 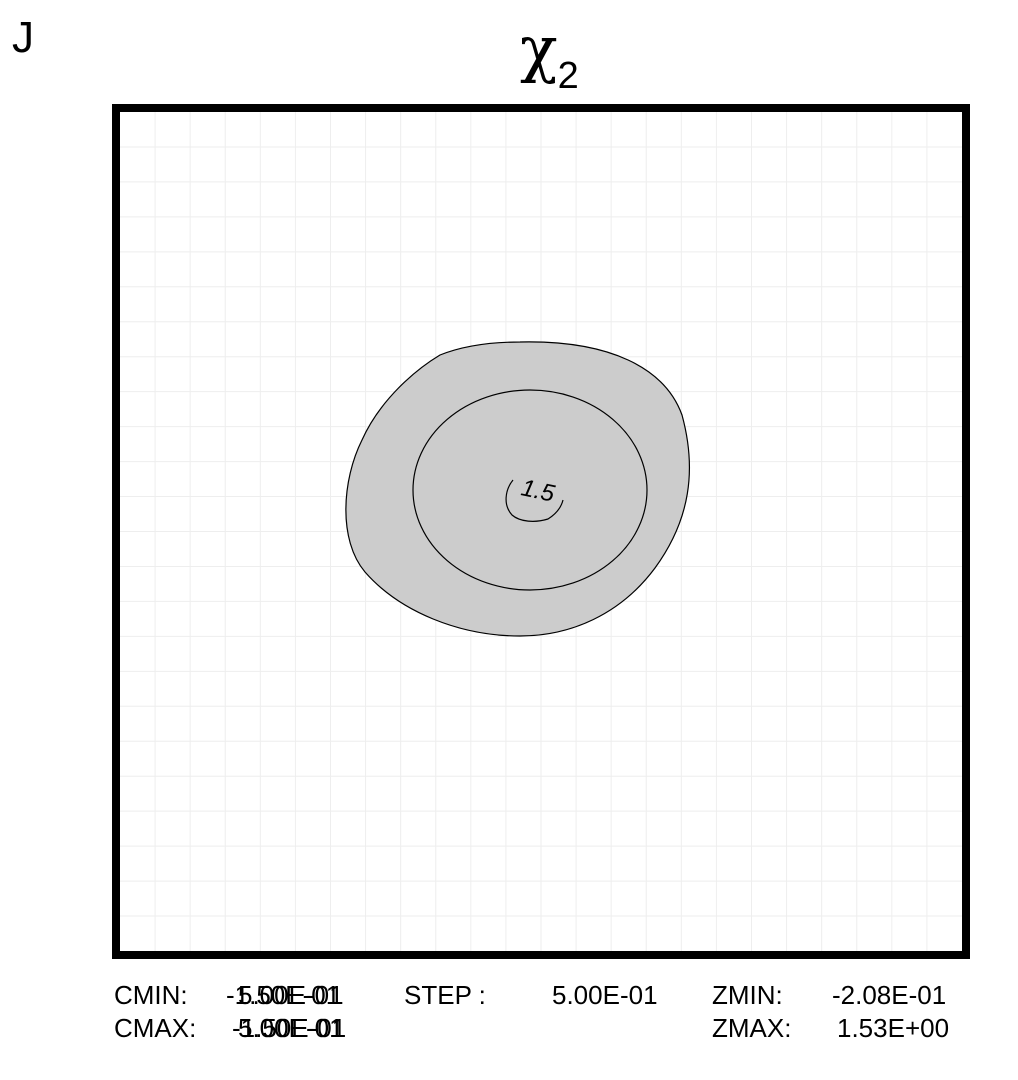 I want to click on cmin-value-2: 5.00E-01, so click(x=291, y=995).